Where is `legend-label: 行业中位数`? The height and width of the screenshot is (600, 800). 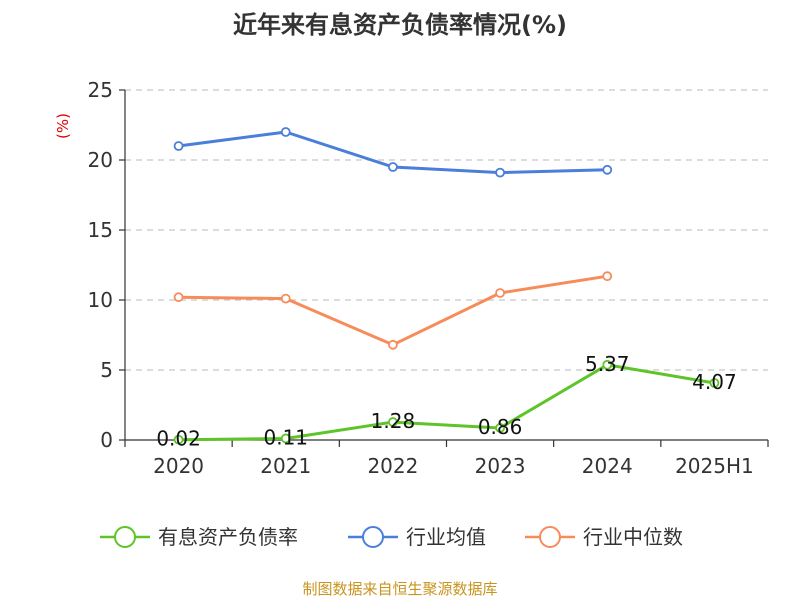
legend-label: 行业中位数 is located at coordinates (633, 537).